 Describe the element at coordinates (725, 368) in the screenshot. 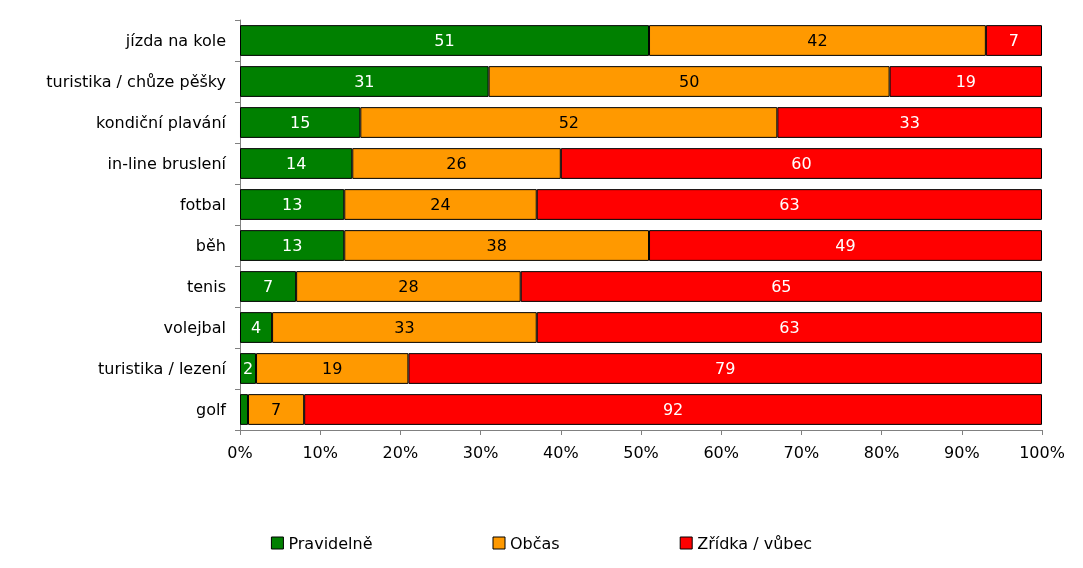

I see `data-label: 79` at that location.